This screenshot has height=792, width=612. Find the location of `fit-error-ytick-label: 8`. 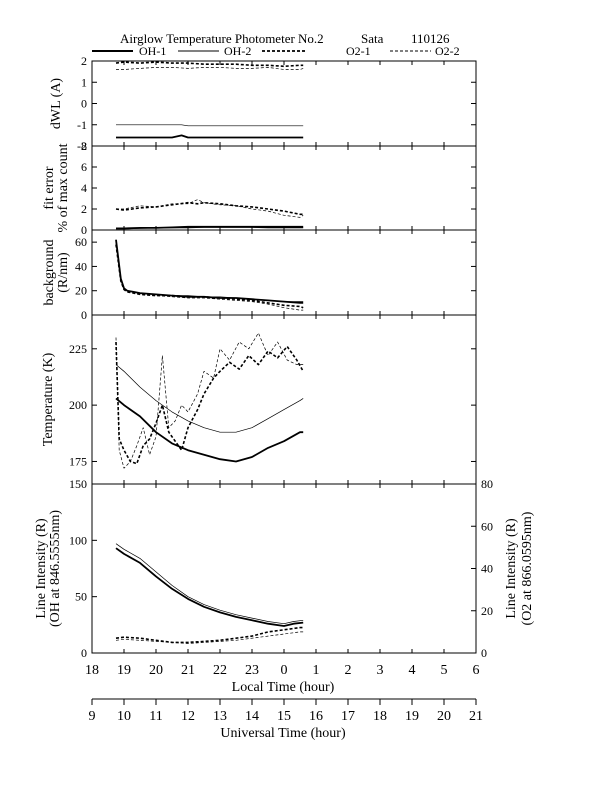

fit-error-ytick-label: 8 is located at coordinates (84, 146).